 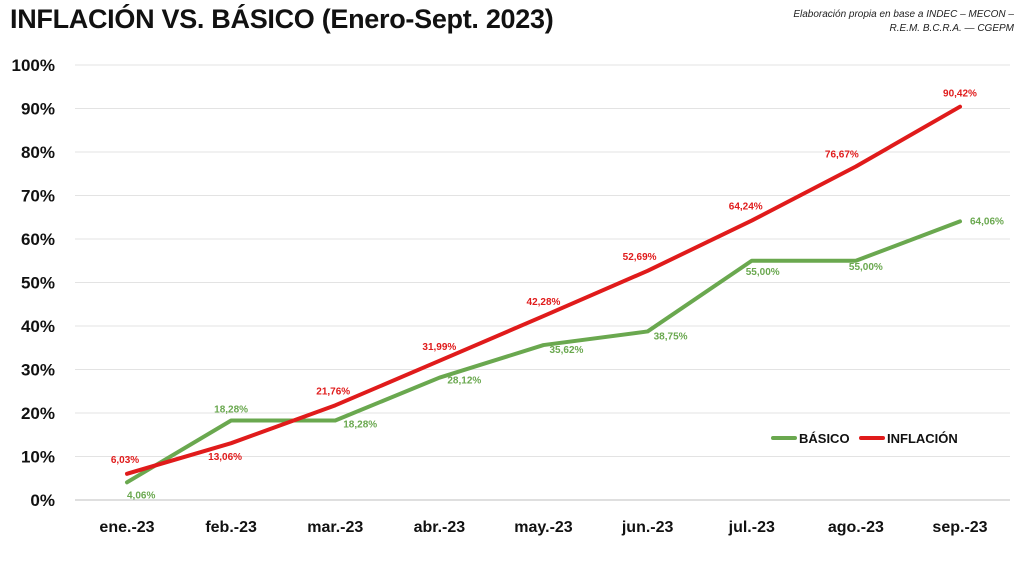 I want to click on y-axis-ticks: 0% 10% 20% 30% 40% 50% 60% 70% 80% 90% 100%, so click(x=33, y=283).